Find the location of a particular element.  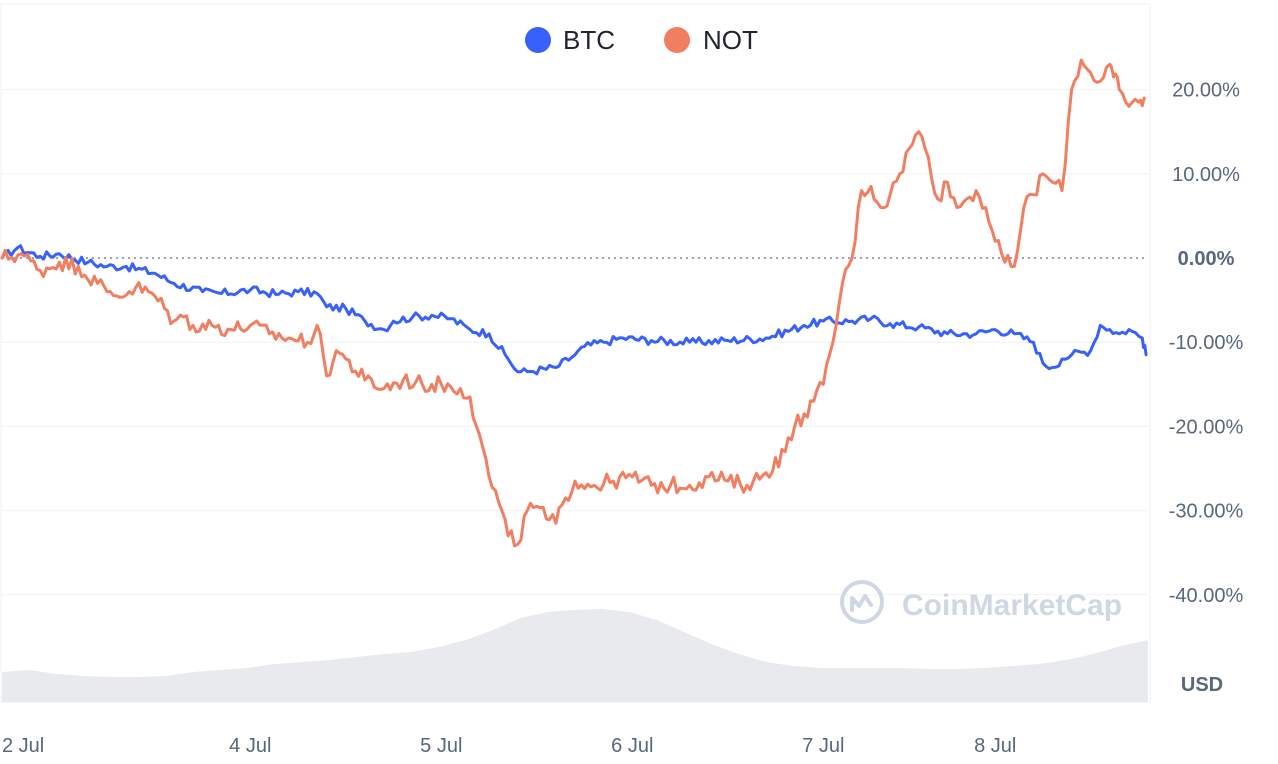

y-tick-label: 0.00% is located at coordinates (1206, 259).